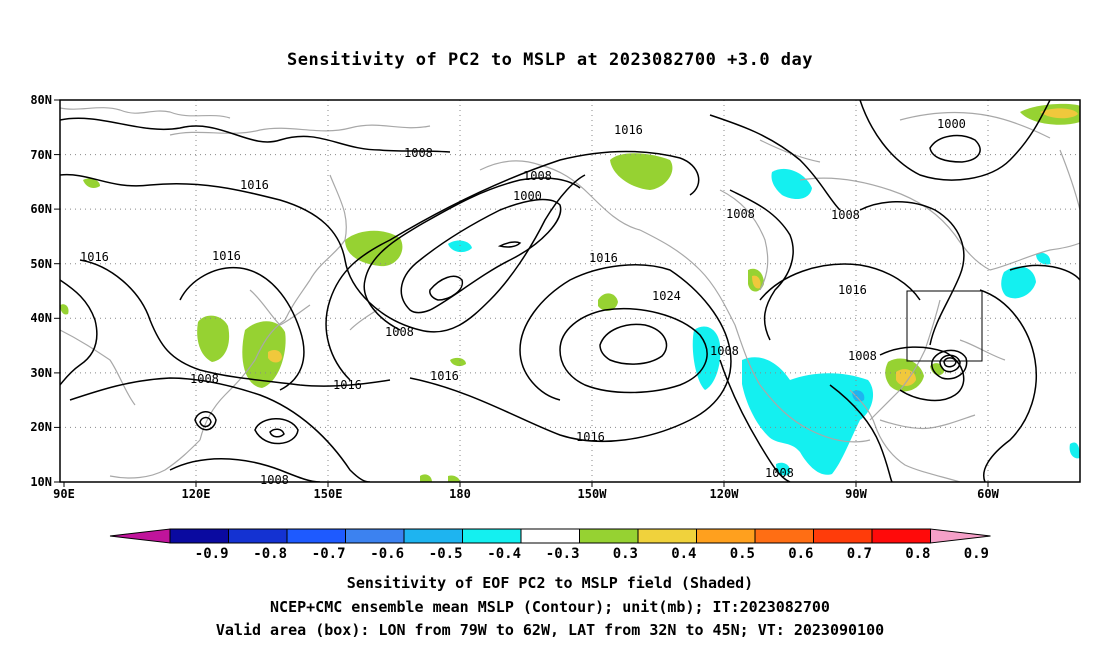 The image size is (1100, 650). What do you see at coordinates (625, 554) in the screenshot?
I see `colorbar-label: 0.3` at bounding box center [625, 554].